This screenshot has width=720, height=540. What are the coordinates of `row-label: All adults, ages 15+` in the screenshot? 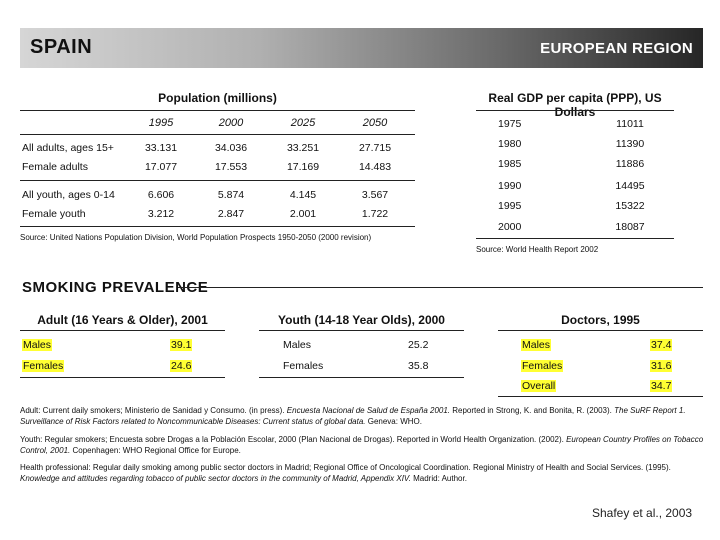 It's located at (68, 148).